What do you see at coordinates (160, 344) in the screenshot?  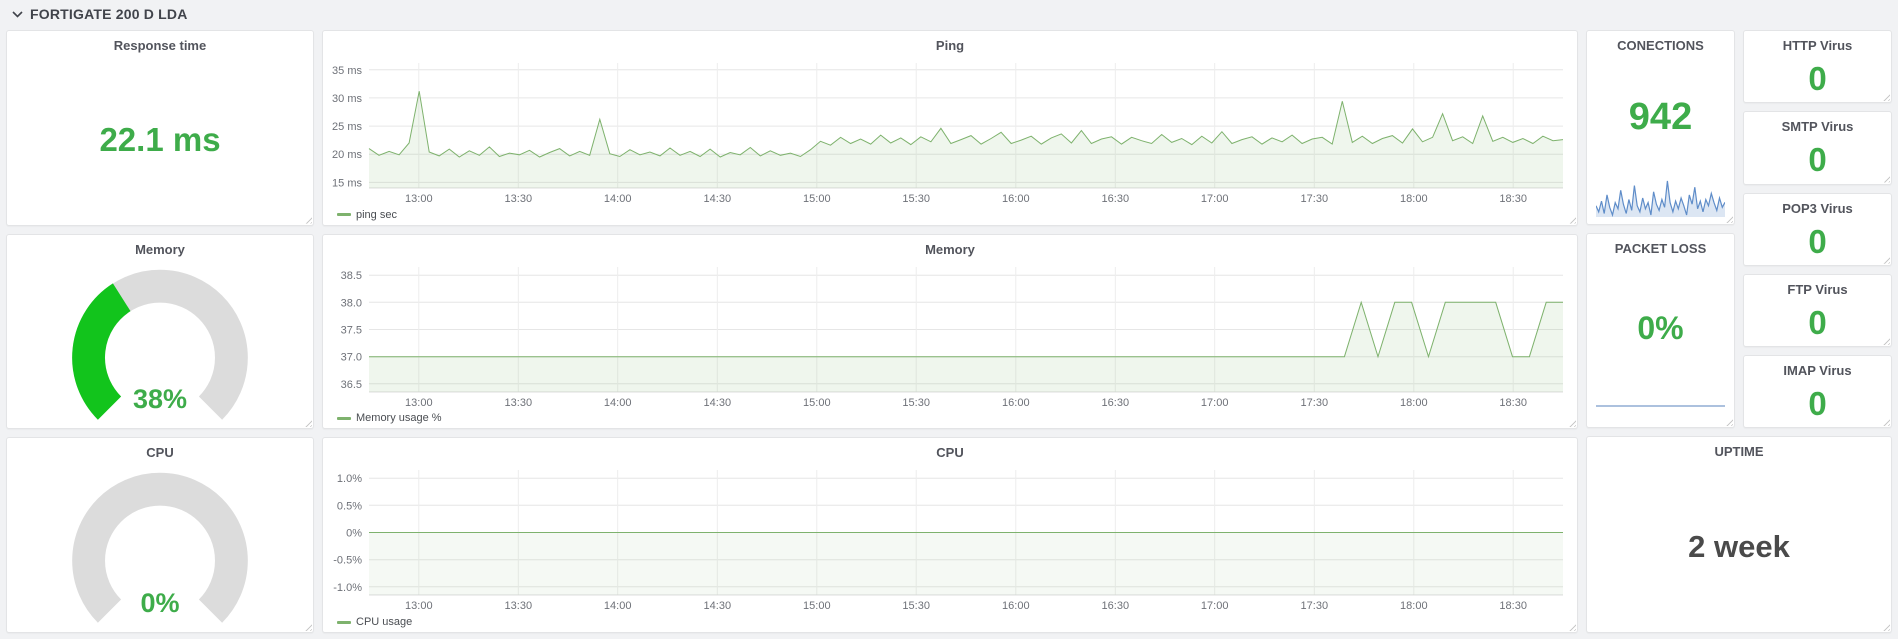 I see `memory-gauge` at bounding box center [160, 344].